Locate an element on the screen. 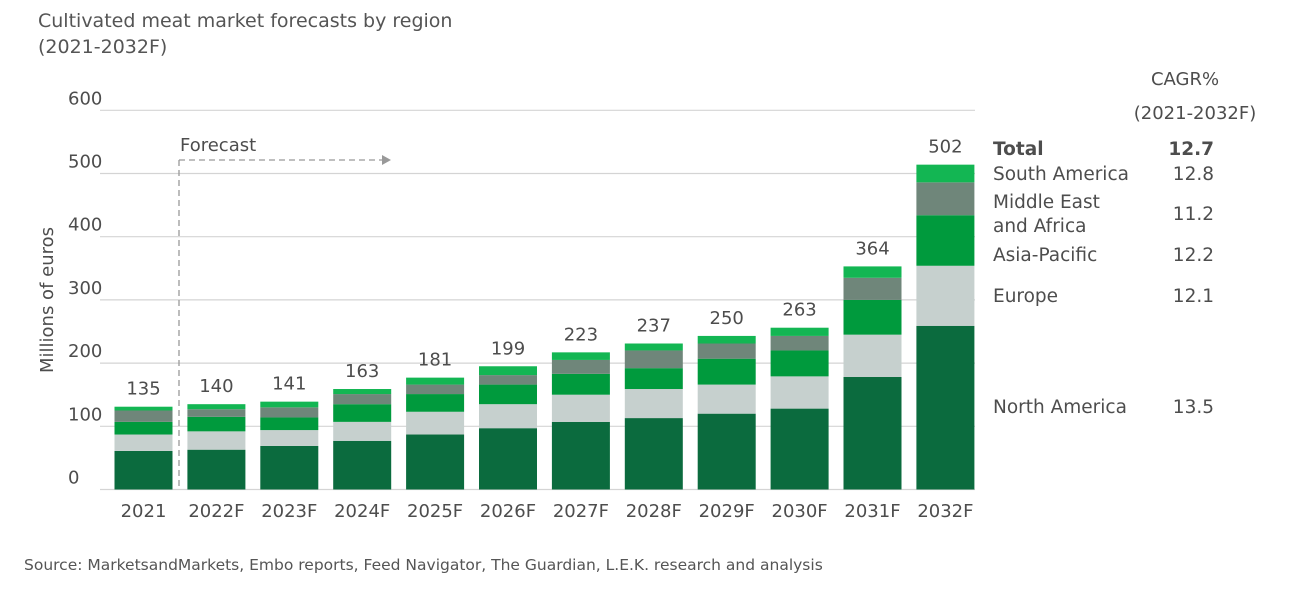 This screenshot has height=603, width=1300. x-tick-label: 2031F is located at coordinates (872, 511).